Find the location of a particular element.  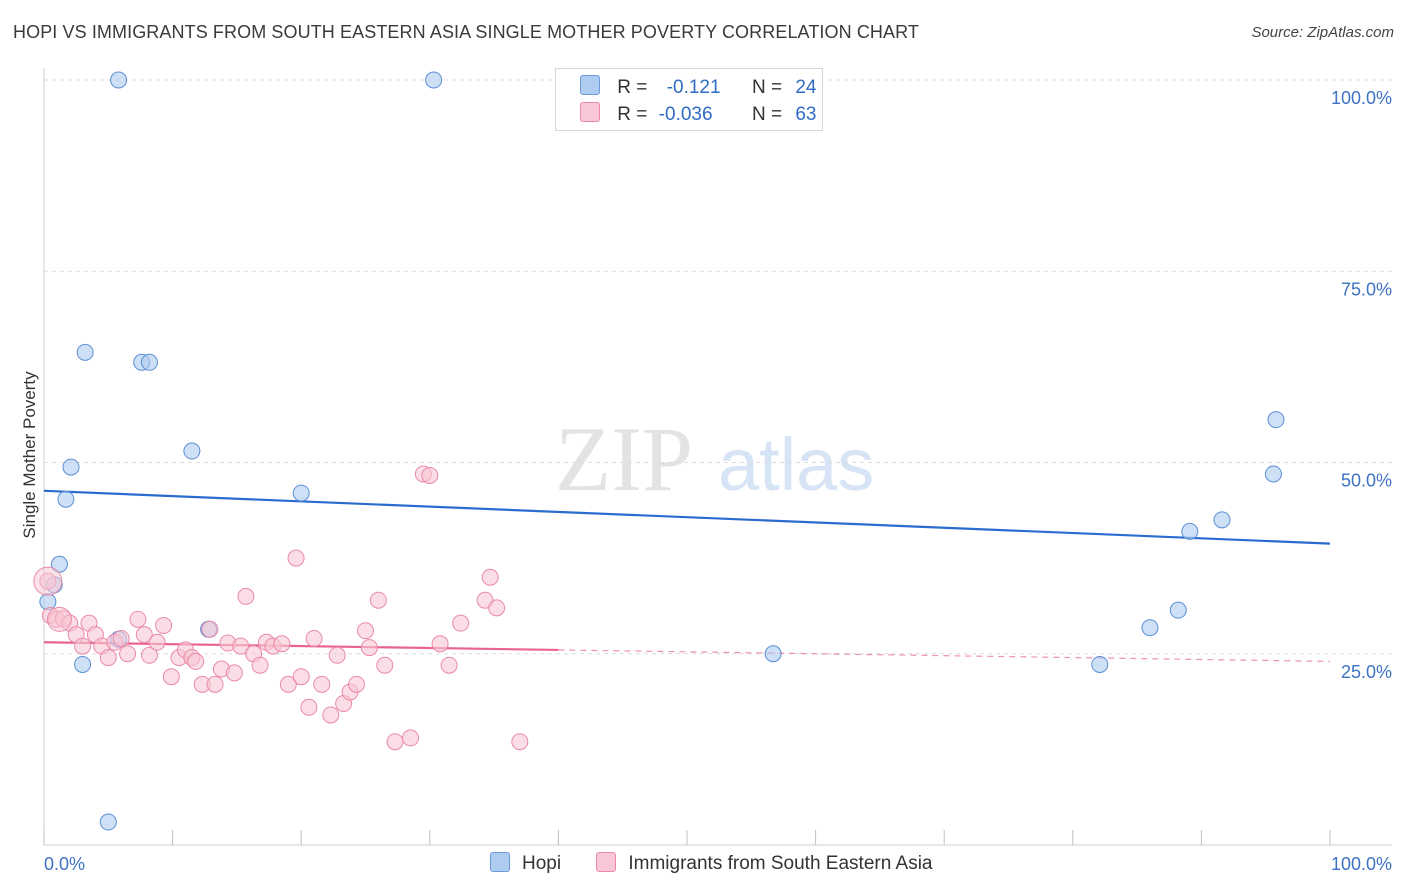

legend-item-sea: Immigrants from South Eastern Asia is located at coordinates (764, 863).